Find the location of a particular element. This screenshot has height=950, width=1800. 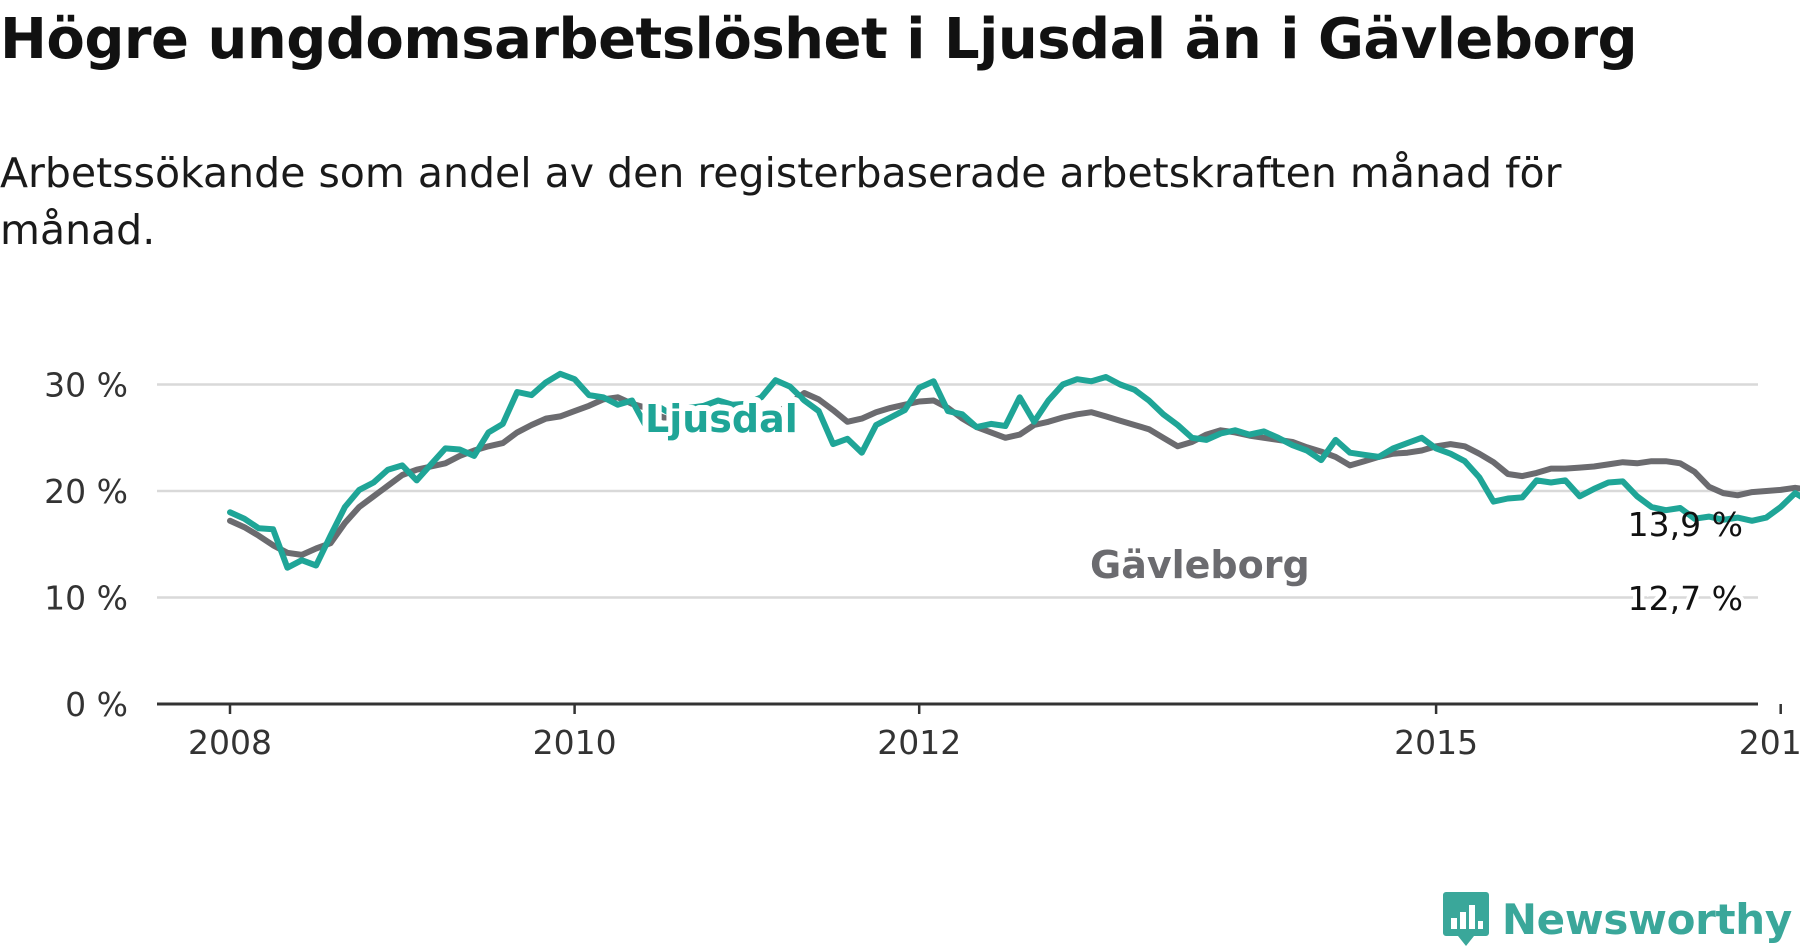

x-axis: 20082010201220152017202020222024 is located at coordinates (978, 732).